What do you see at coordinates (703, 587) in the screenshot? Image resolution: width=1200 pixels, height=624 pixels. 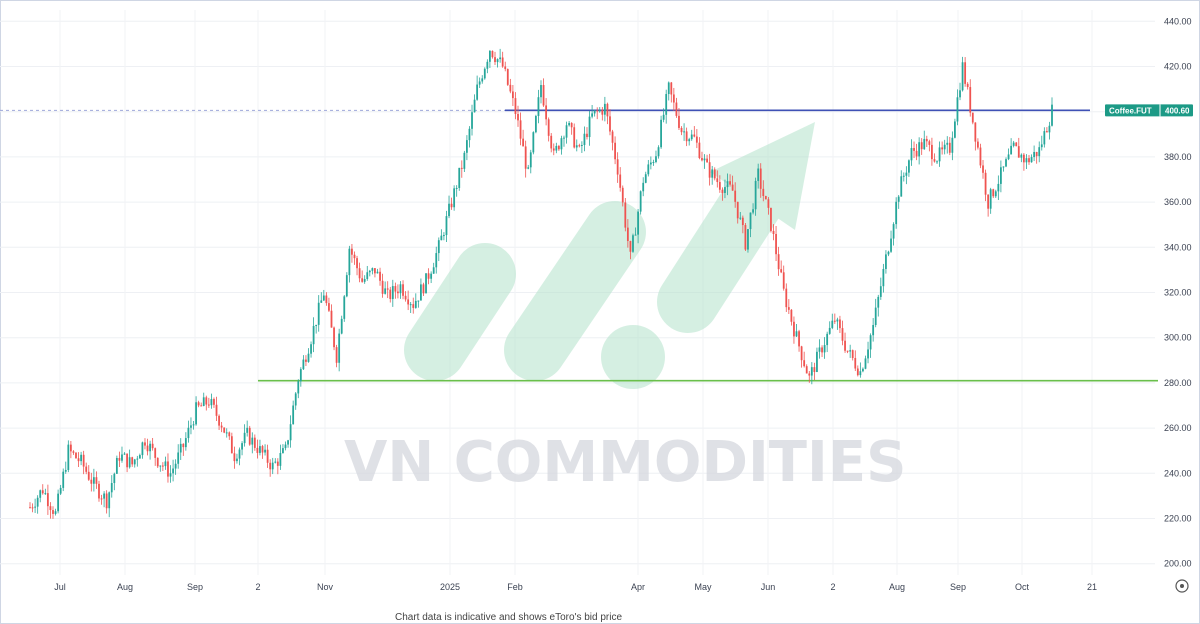 I see `x-tick-label: May` at bounding box center [703, 587].